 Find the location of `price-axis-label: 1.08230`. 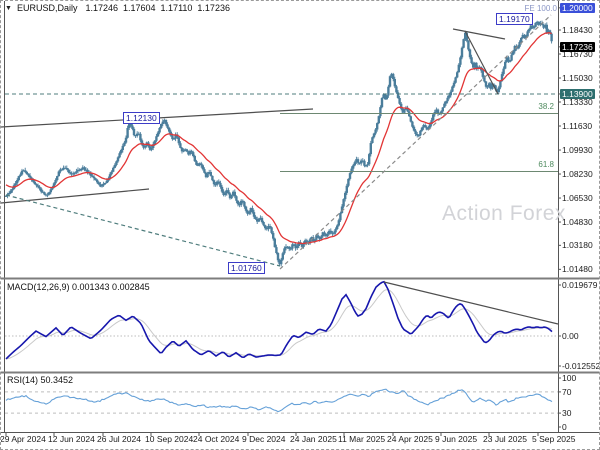

price-axis-label: 1.08230 is located at coordinates (577, 174).